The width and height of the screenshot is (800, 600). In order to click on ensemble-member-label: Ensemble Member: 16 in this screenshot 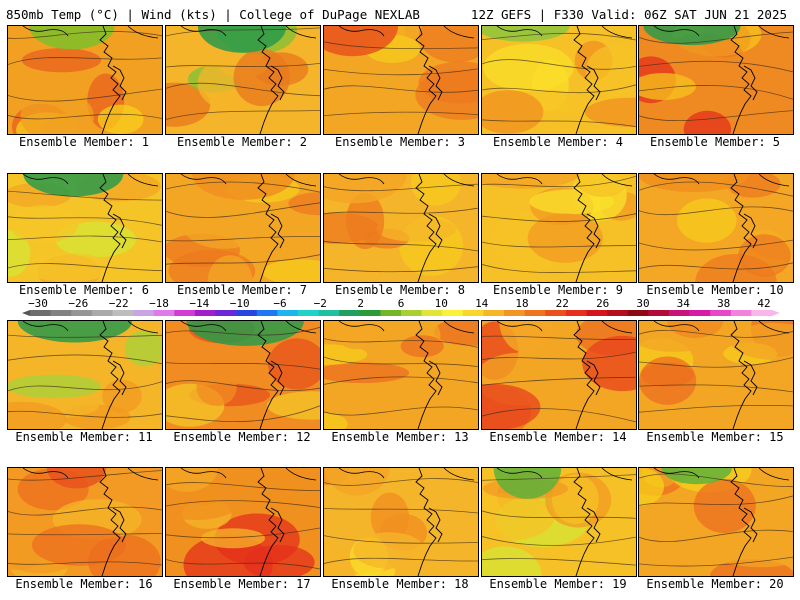, I will do `click(84, 584)`.